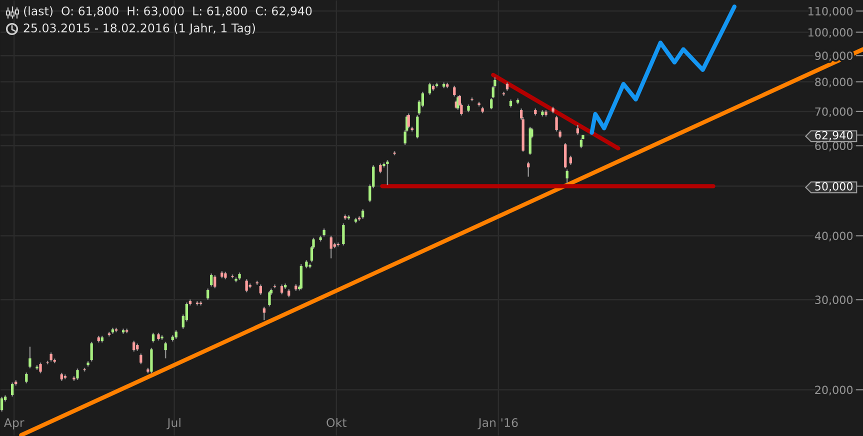 This screenshot has height=436, width=863. I want to click on y-tick-label: 60,000, so click(834, 147).